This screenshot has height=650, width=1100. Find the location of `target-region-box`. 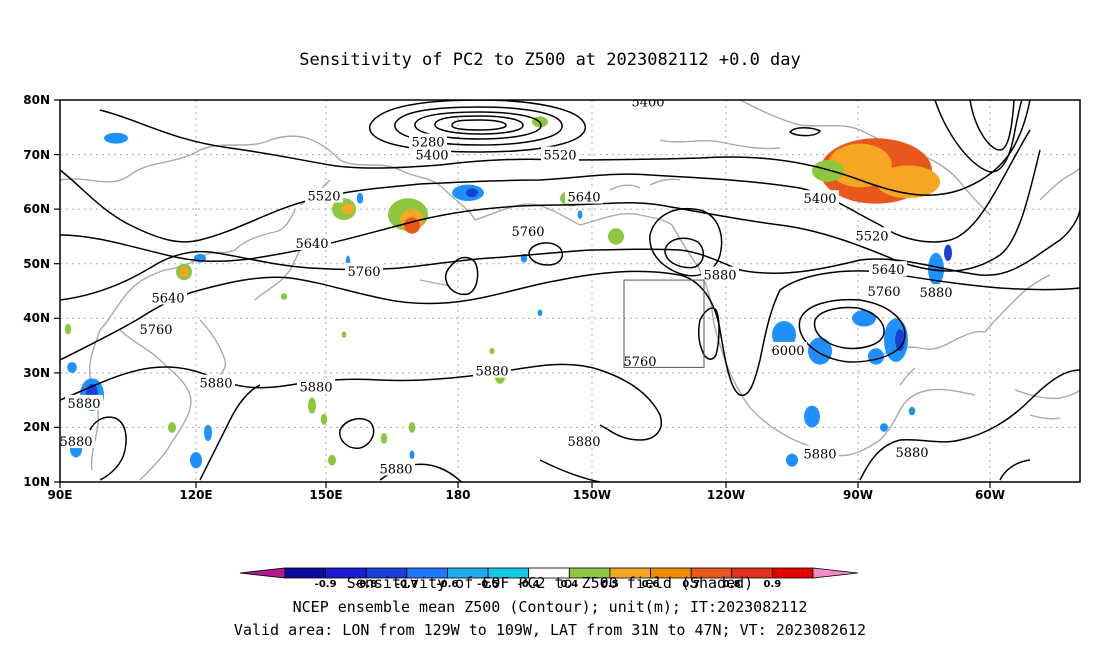

target-region-box is located at coordinates (664, 323).